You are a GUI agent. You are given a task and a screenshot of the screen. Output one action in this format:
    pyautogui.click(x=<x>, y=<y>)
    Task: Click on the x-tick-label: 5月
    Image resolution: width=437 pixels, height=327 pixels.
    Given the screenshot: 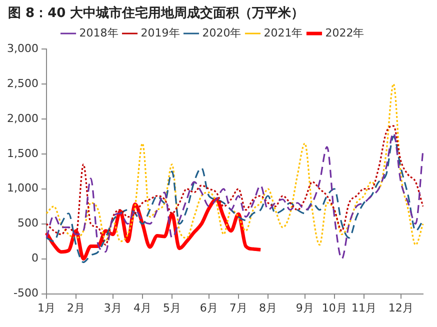 What is the action you would take?
    pyautogui.click(x=171, y=307)
    